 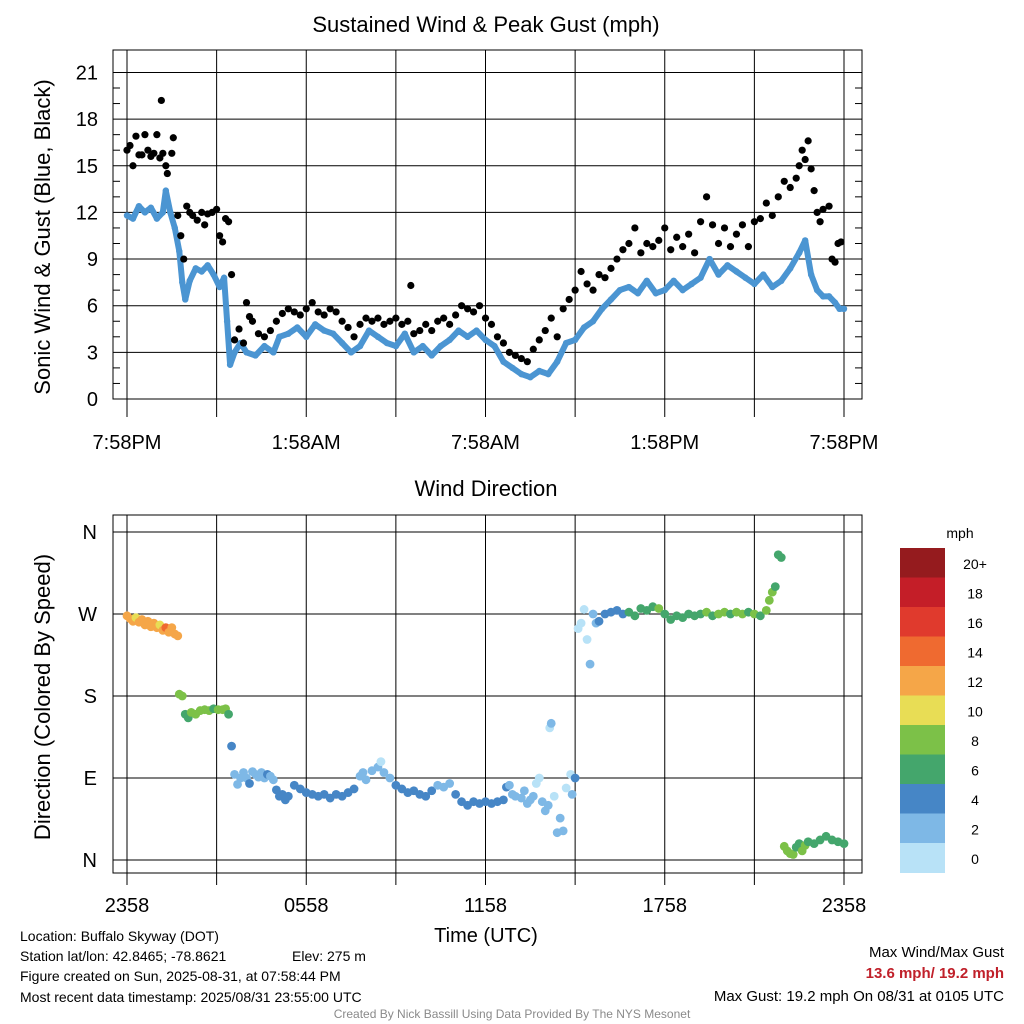 I want to click on legend-label: 0, so click(x=975, y=859).